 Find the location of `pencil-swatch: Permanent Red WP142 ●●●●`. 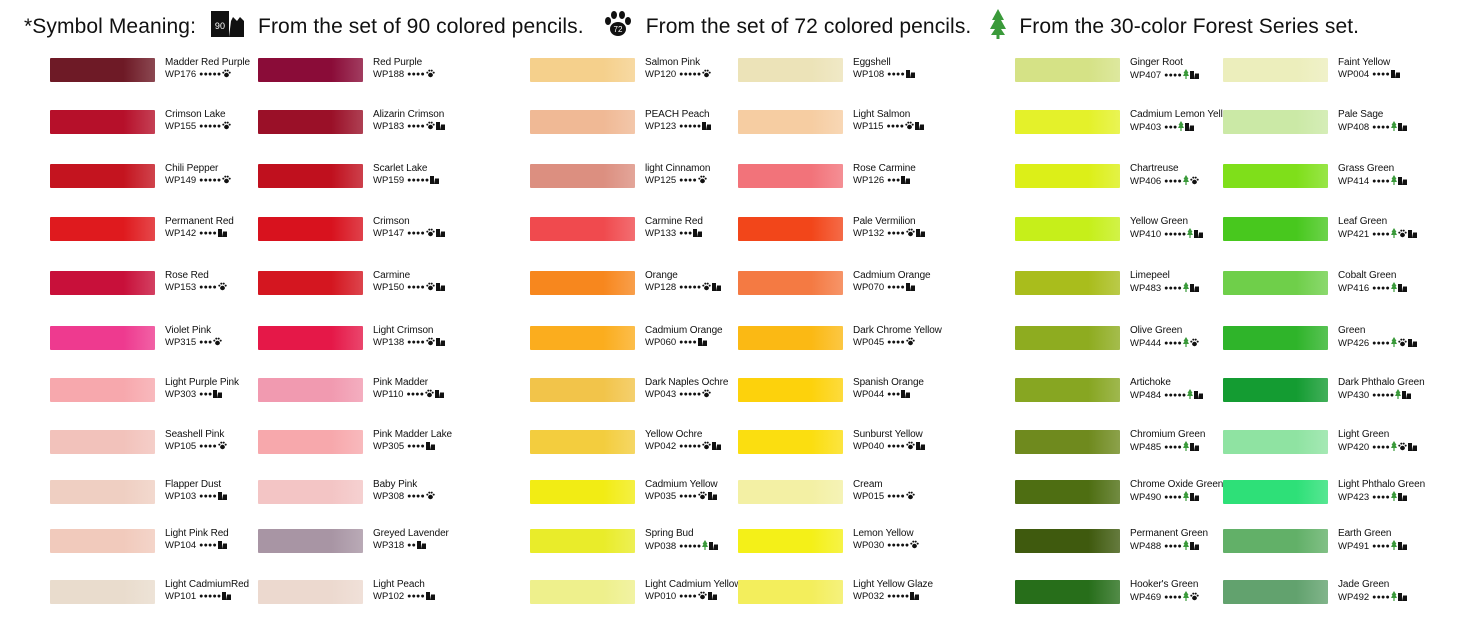

pencil-swatch: Permanent Red WP142 ●●●● is located at coordinates (150, 229).